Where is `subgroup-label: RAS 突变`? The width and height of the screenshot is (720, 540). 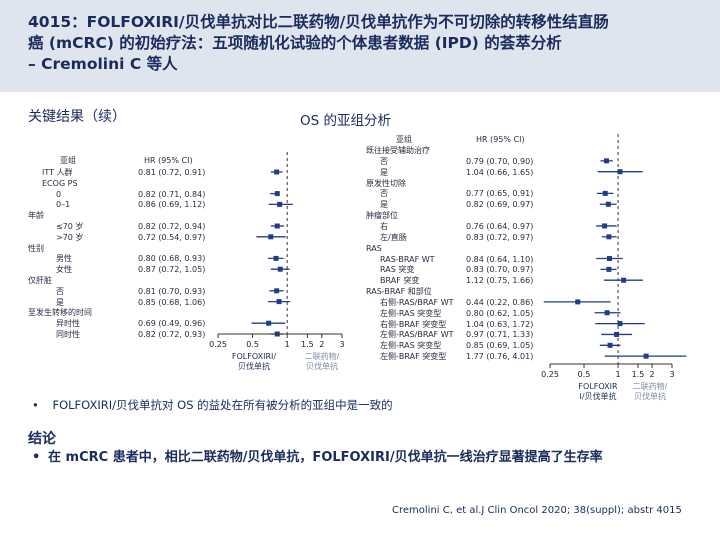 subgroup-label: RAS 突变 is located at coordinates (397, 270).